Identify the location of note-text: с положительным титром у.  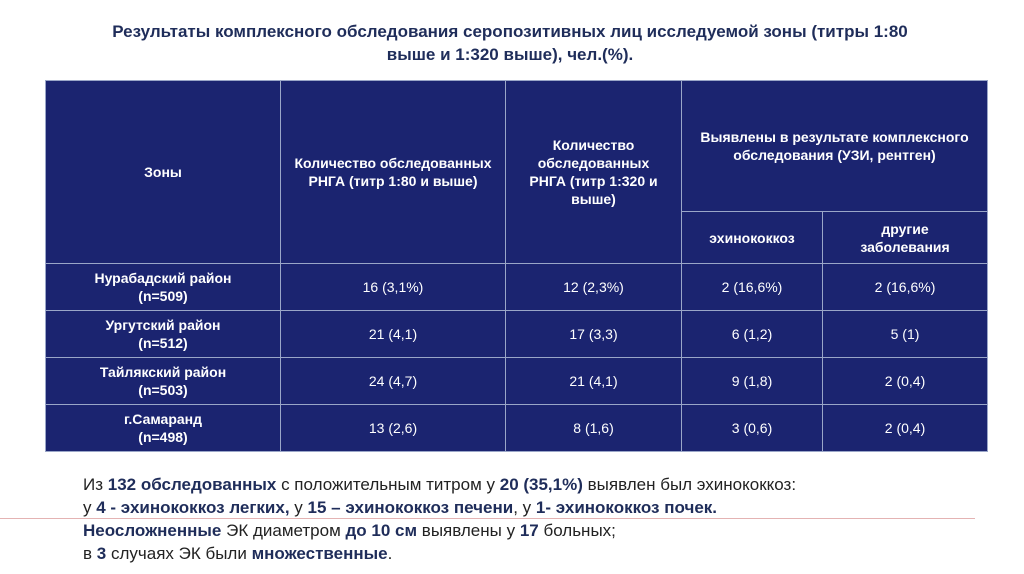
(388, 484).